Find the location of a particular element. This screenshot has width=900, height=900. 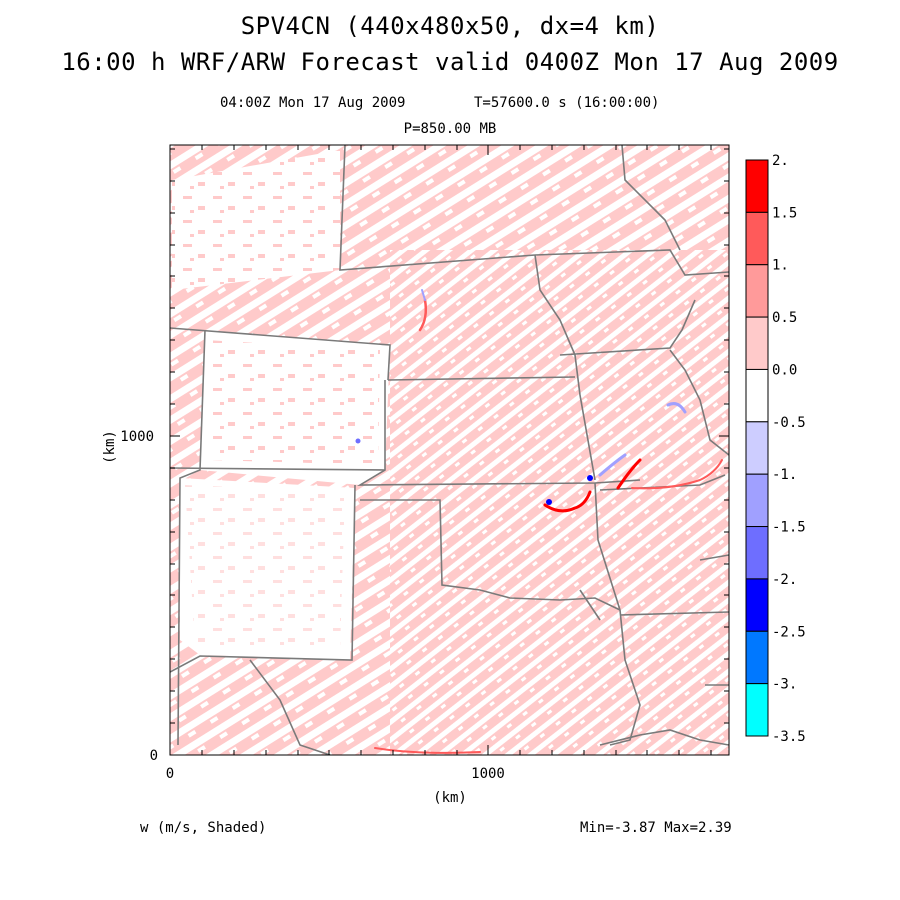

nebraska-east-border is located at coordinates (565, 367).